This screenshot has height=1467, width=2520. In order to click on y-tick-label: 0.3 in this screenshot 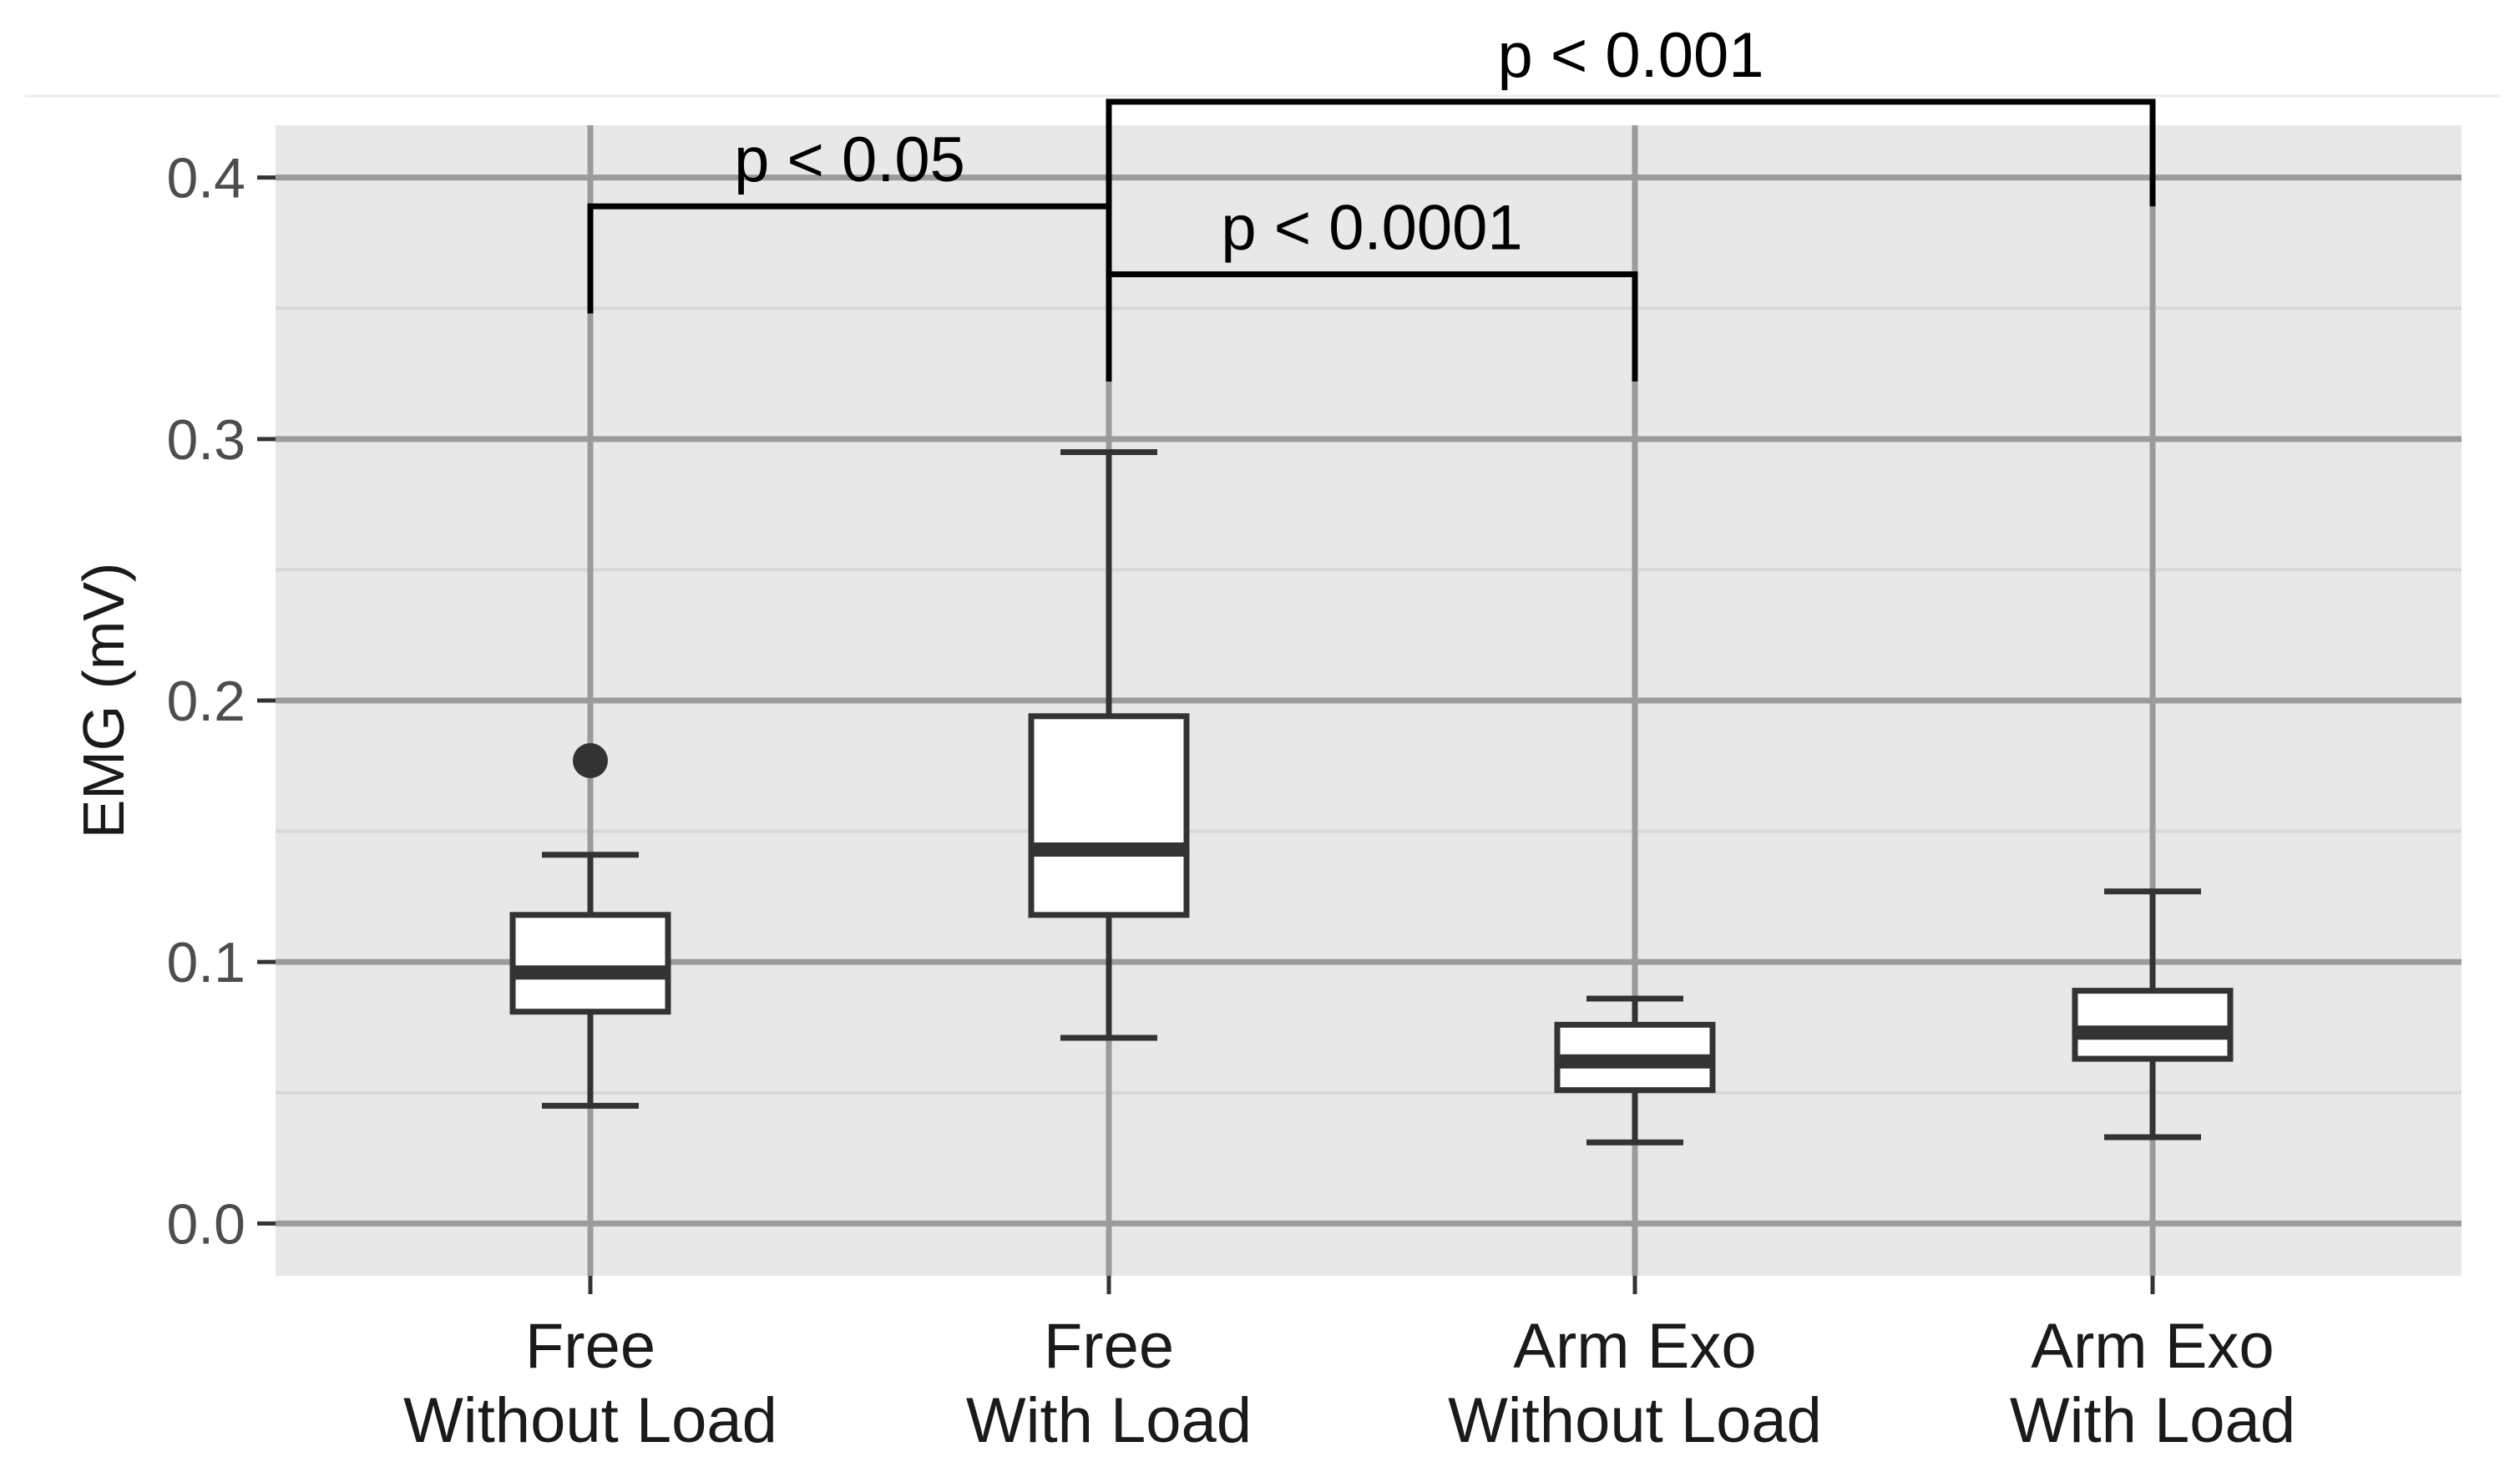, I will do `click(205, 440)`.